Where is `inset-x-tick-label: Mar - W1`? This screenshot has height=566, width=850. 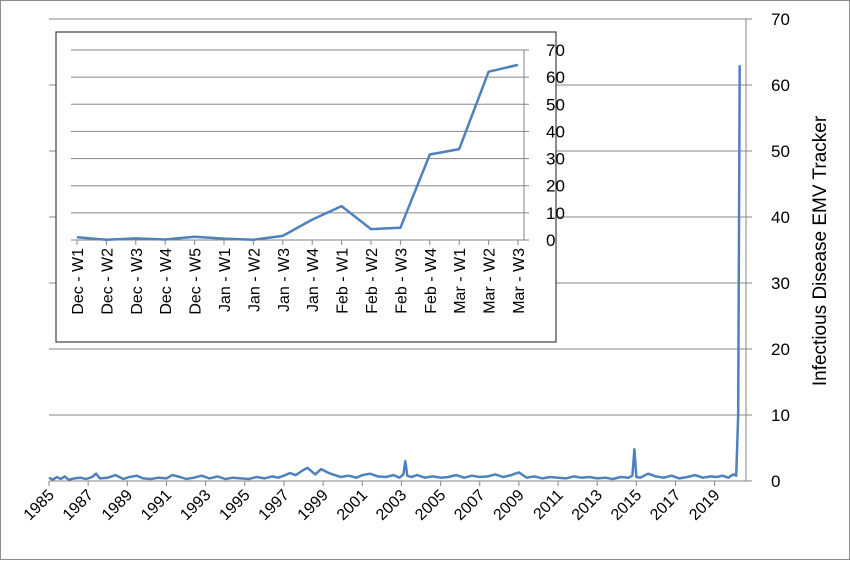
inset-x-tick-label: Mar - W1 is located at coordinates (460, 281).